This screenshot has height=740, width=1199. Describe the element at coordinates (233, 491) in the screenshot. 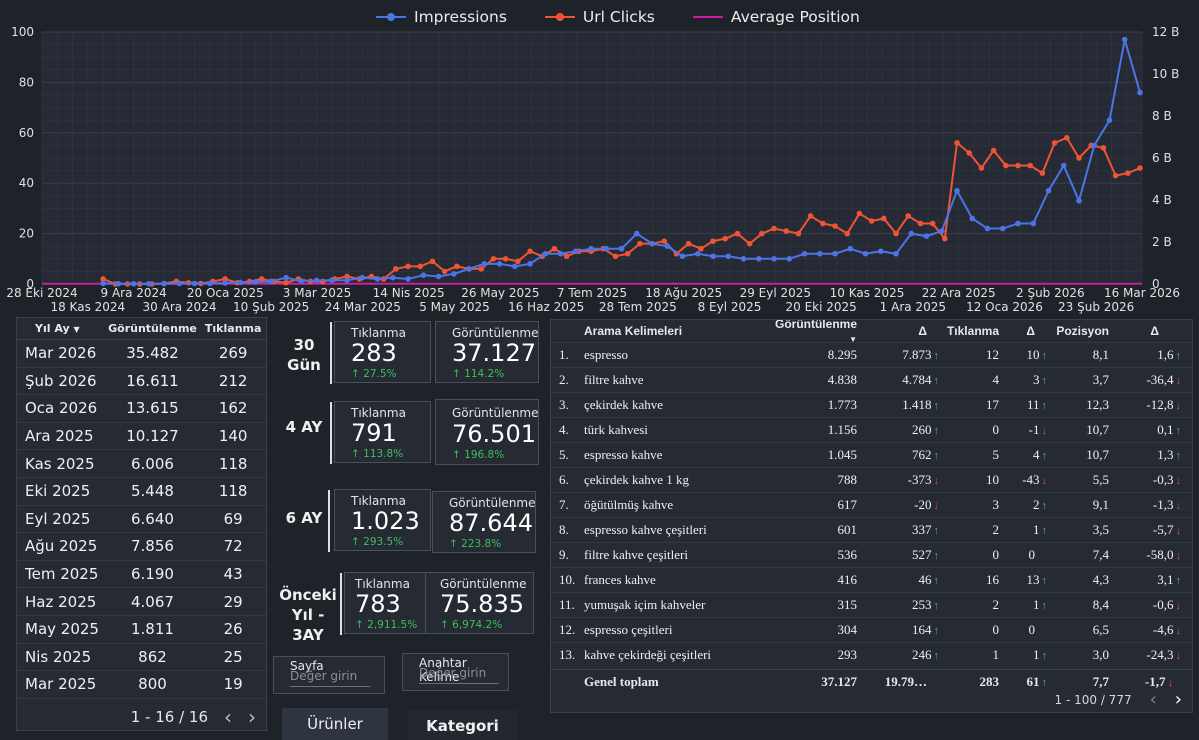

I see `cell-clicks: 118` at that location.